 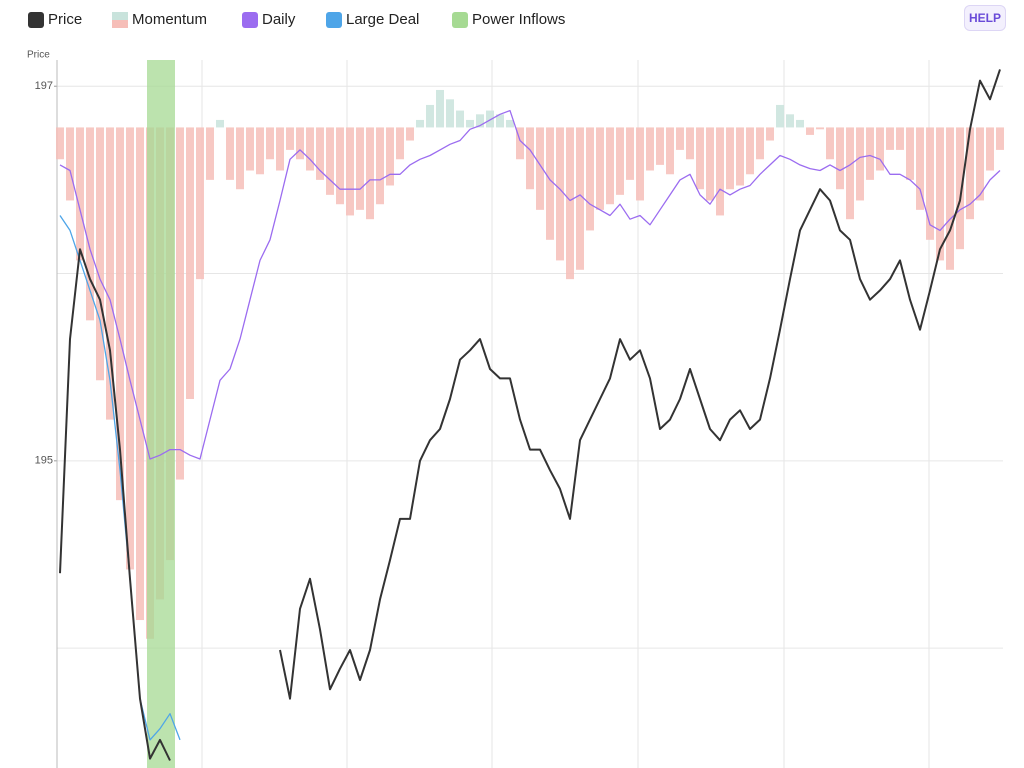 What do you see at coordinates (161, 414) in the screenshot?
I see `band` at bounding box center [161, 414].